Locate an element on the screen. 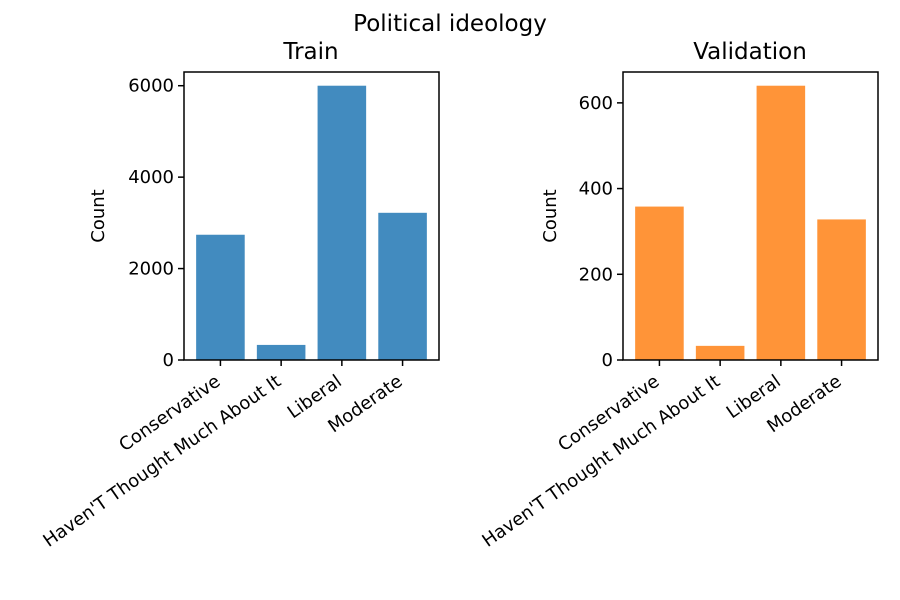 The height and width of the screenshot is (600, 900). validation-x-tick-label: Haven'T Thought Much About It is located at coordinates (601, 461).